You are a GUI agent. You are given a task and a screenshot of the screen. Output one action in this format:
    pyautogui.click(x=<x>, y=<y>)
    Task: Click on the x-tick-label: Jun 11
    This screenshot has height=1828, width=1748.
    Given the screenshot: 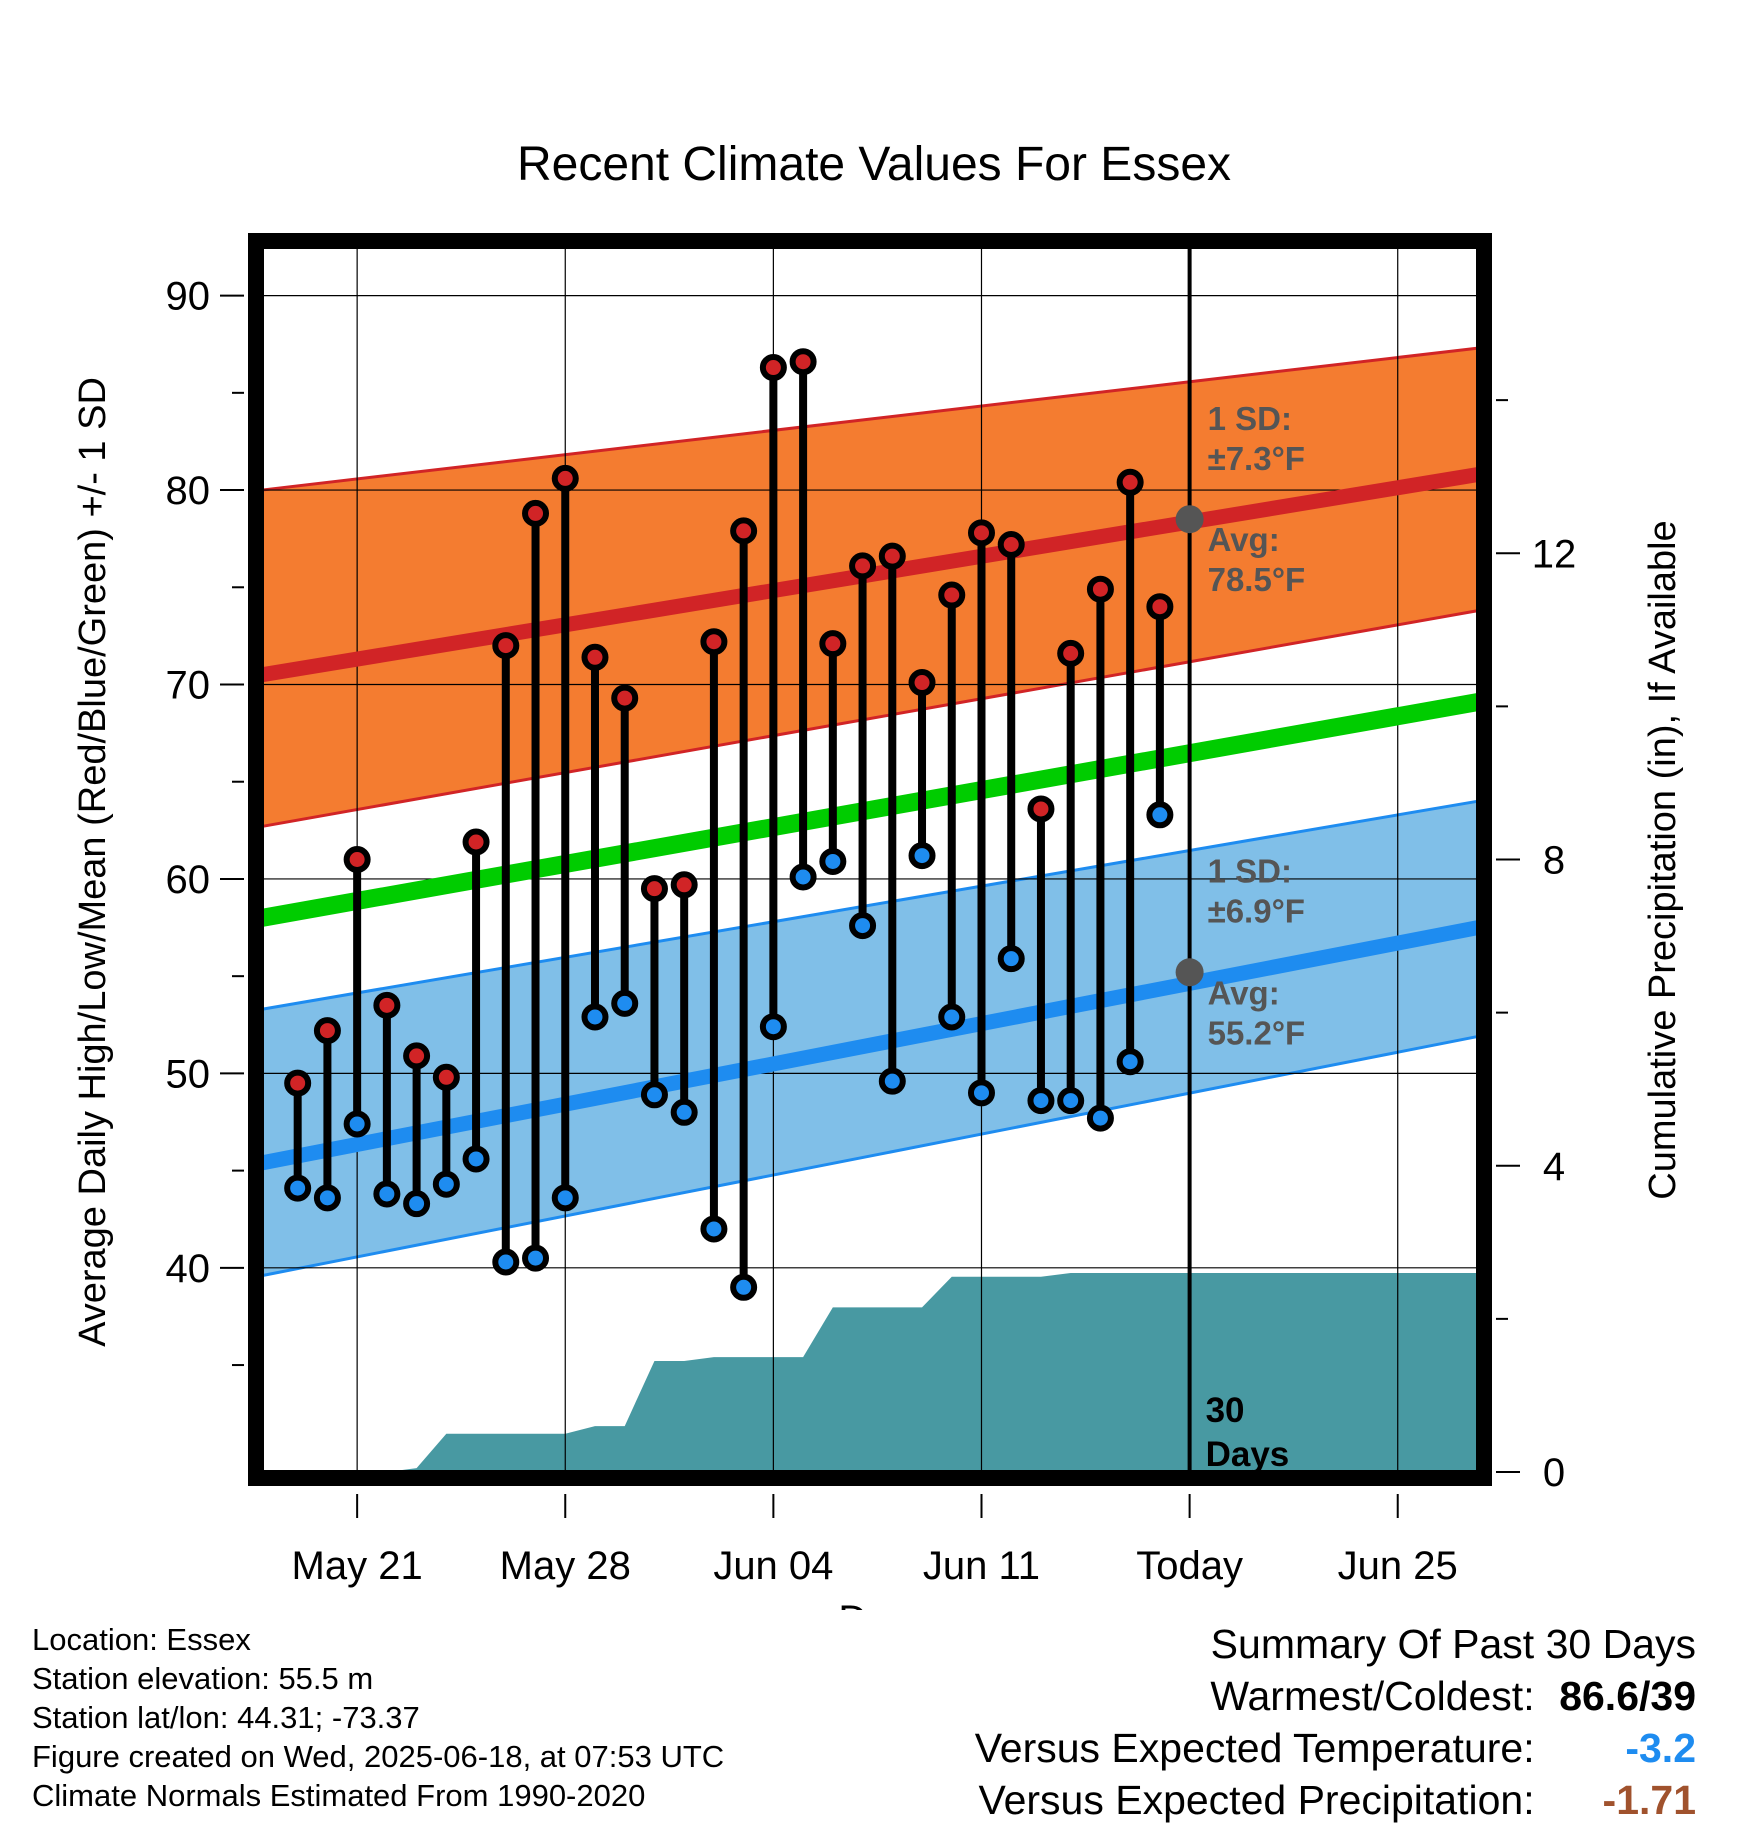 What is the action you would take?
    pyautogui.click(x=981, y=1566)
    